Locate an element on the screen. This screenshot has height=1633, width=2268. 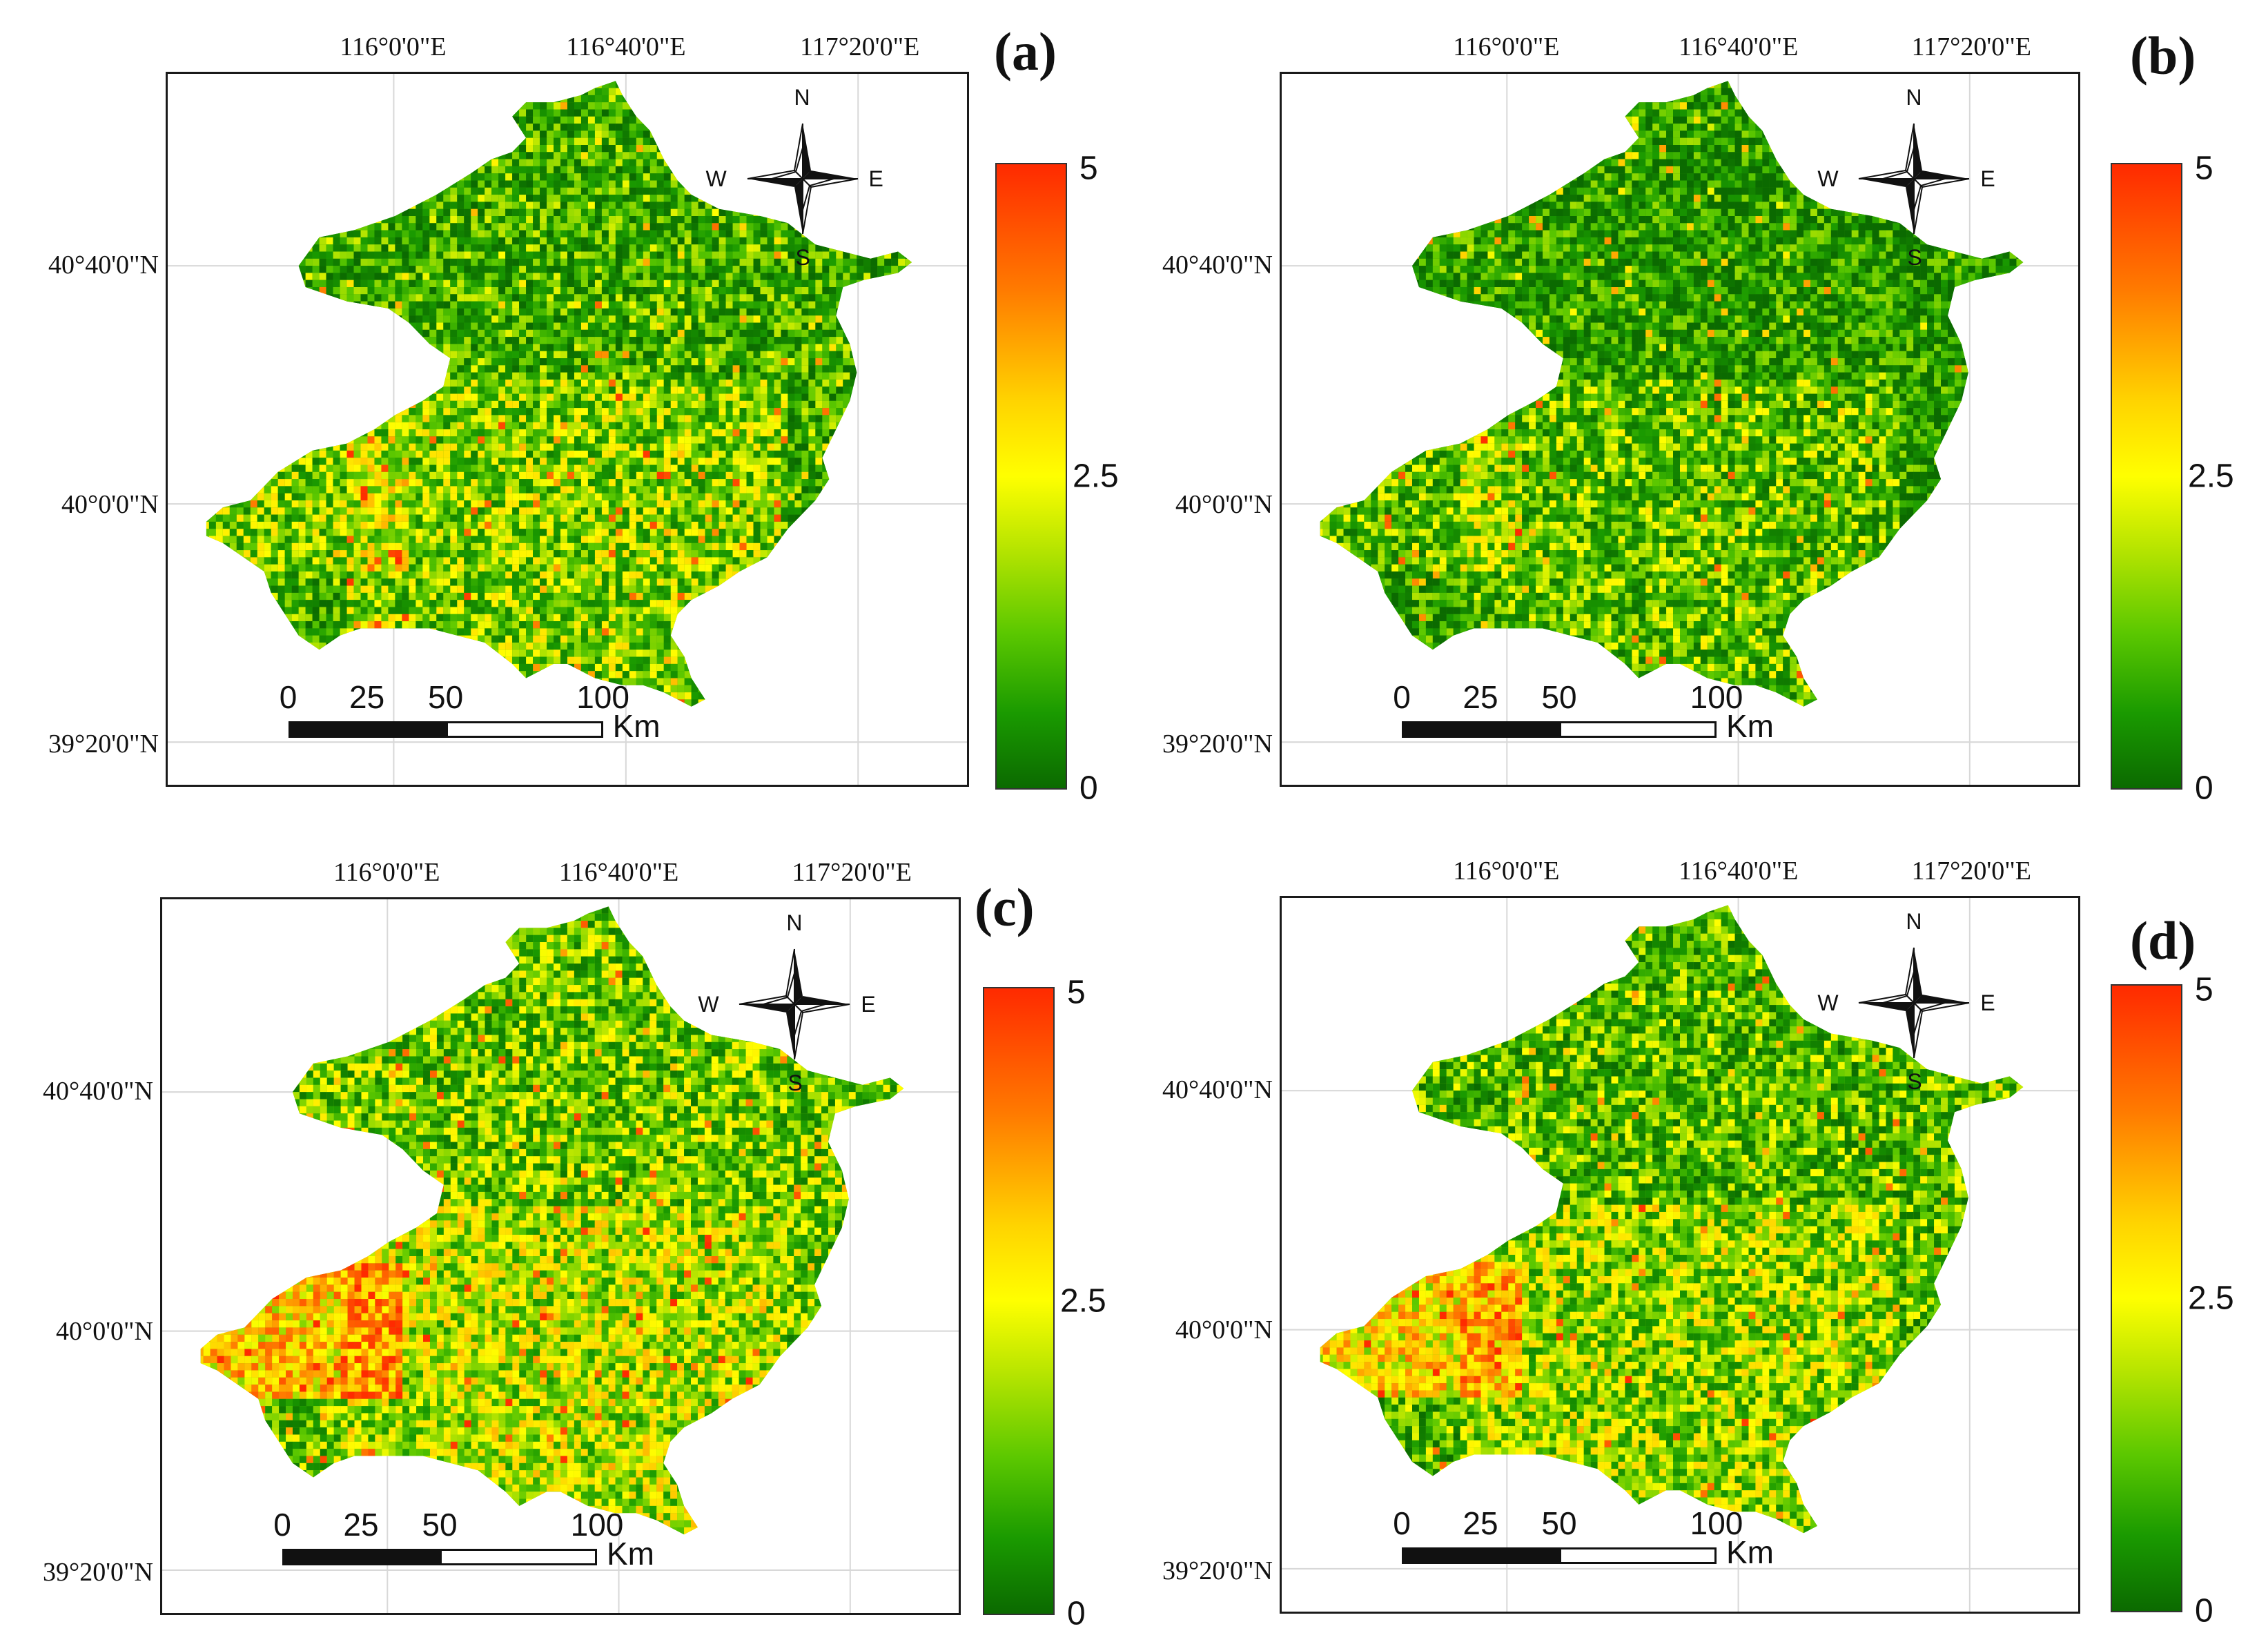
panel-label: (d) is located at coordinates (2163, 941).